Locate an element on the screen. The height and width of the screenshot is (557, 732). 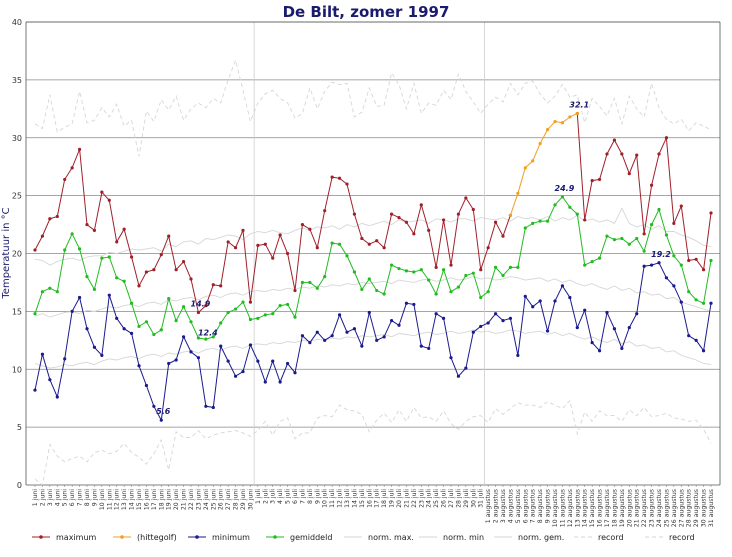
x-tick-label: 15 juni is located at coordinates (139, 499).